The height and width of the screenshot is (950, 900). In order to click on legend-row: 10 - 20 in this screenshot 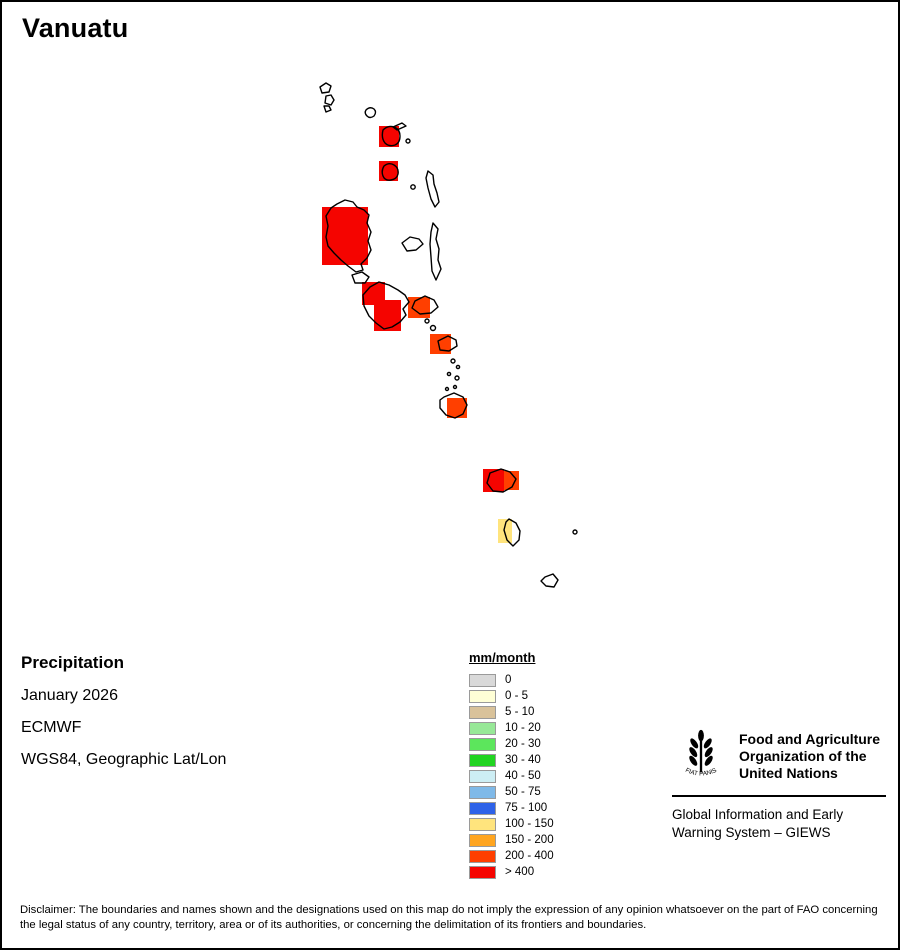, I will do `click(511, 728)`.